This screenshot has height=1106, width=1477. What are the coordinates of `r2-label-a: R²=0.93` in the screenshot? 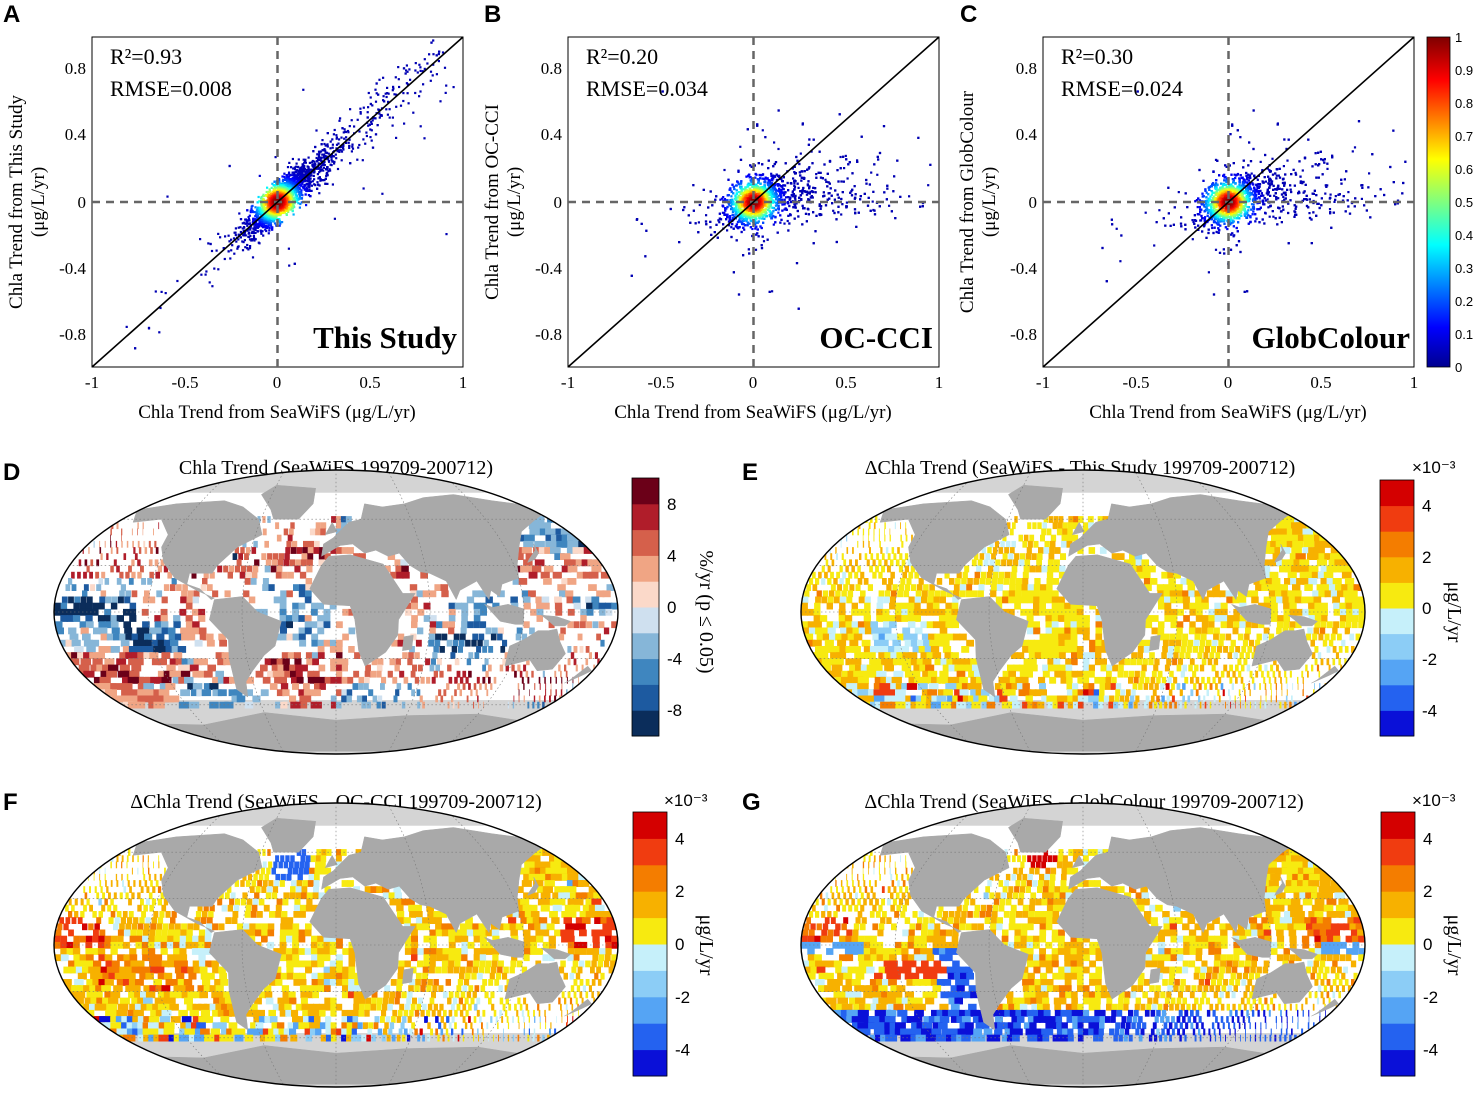 It's located at (146, 56).